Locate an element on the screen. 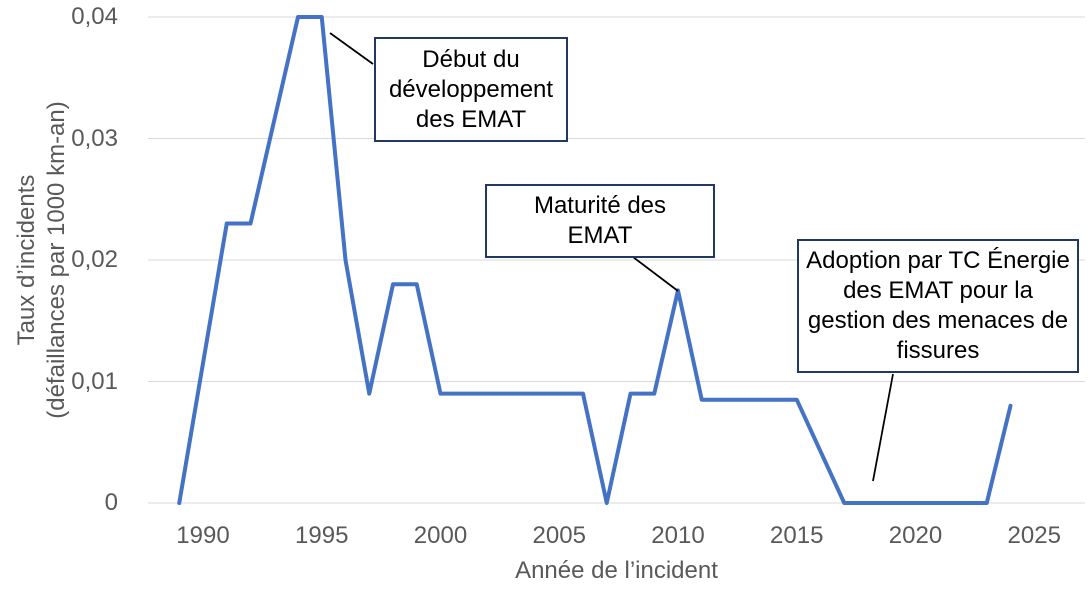  y-tick-label: 0,01 is located at coordinates (94, 381).